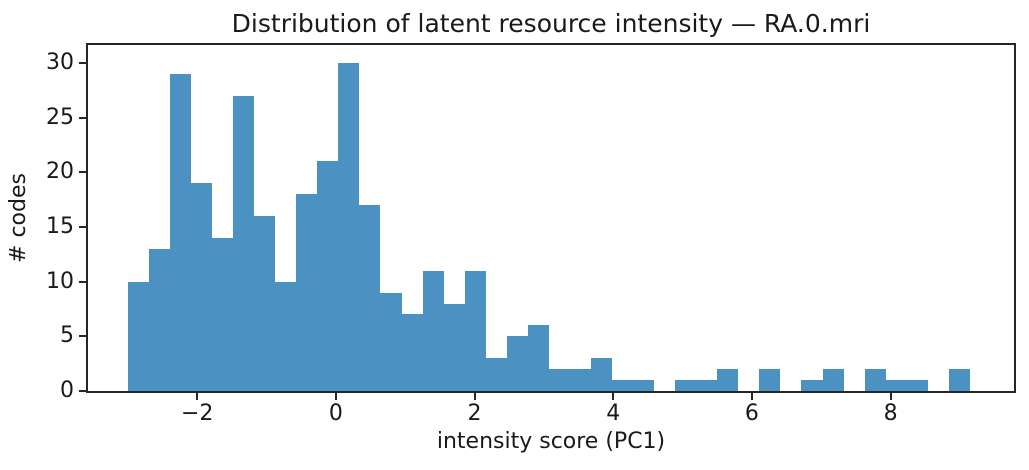 This screenshot has width=1029, height=470. I want to click on x-tick-label: 2, so click(474, 413).